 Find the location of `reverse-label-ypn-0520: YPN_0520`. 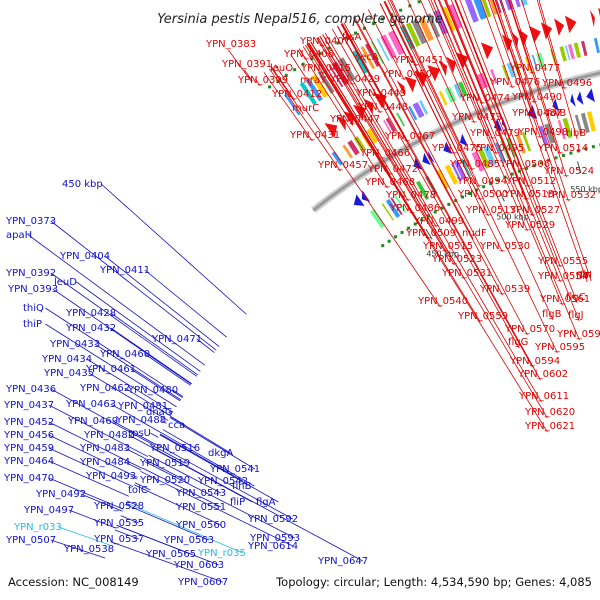

reverse-label-ypn-0520: YPN_0520 is located at coordinates (164, 480).